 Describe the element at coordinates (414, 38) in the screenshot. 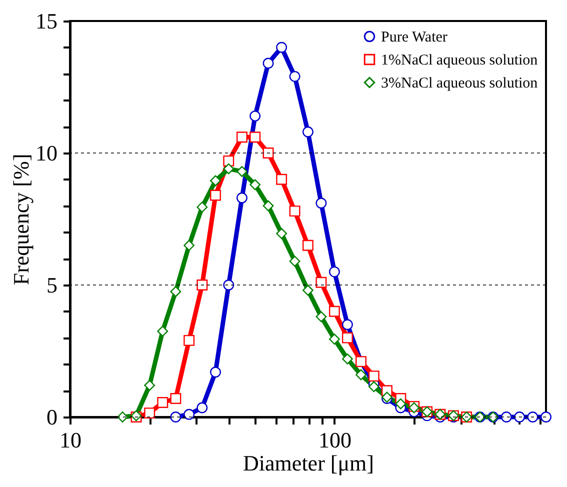

I see `legend-label: Pure Water` at that location.